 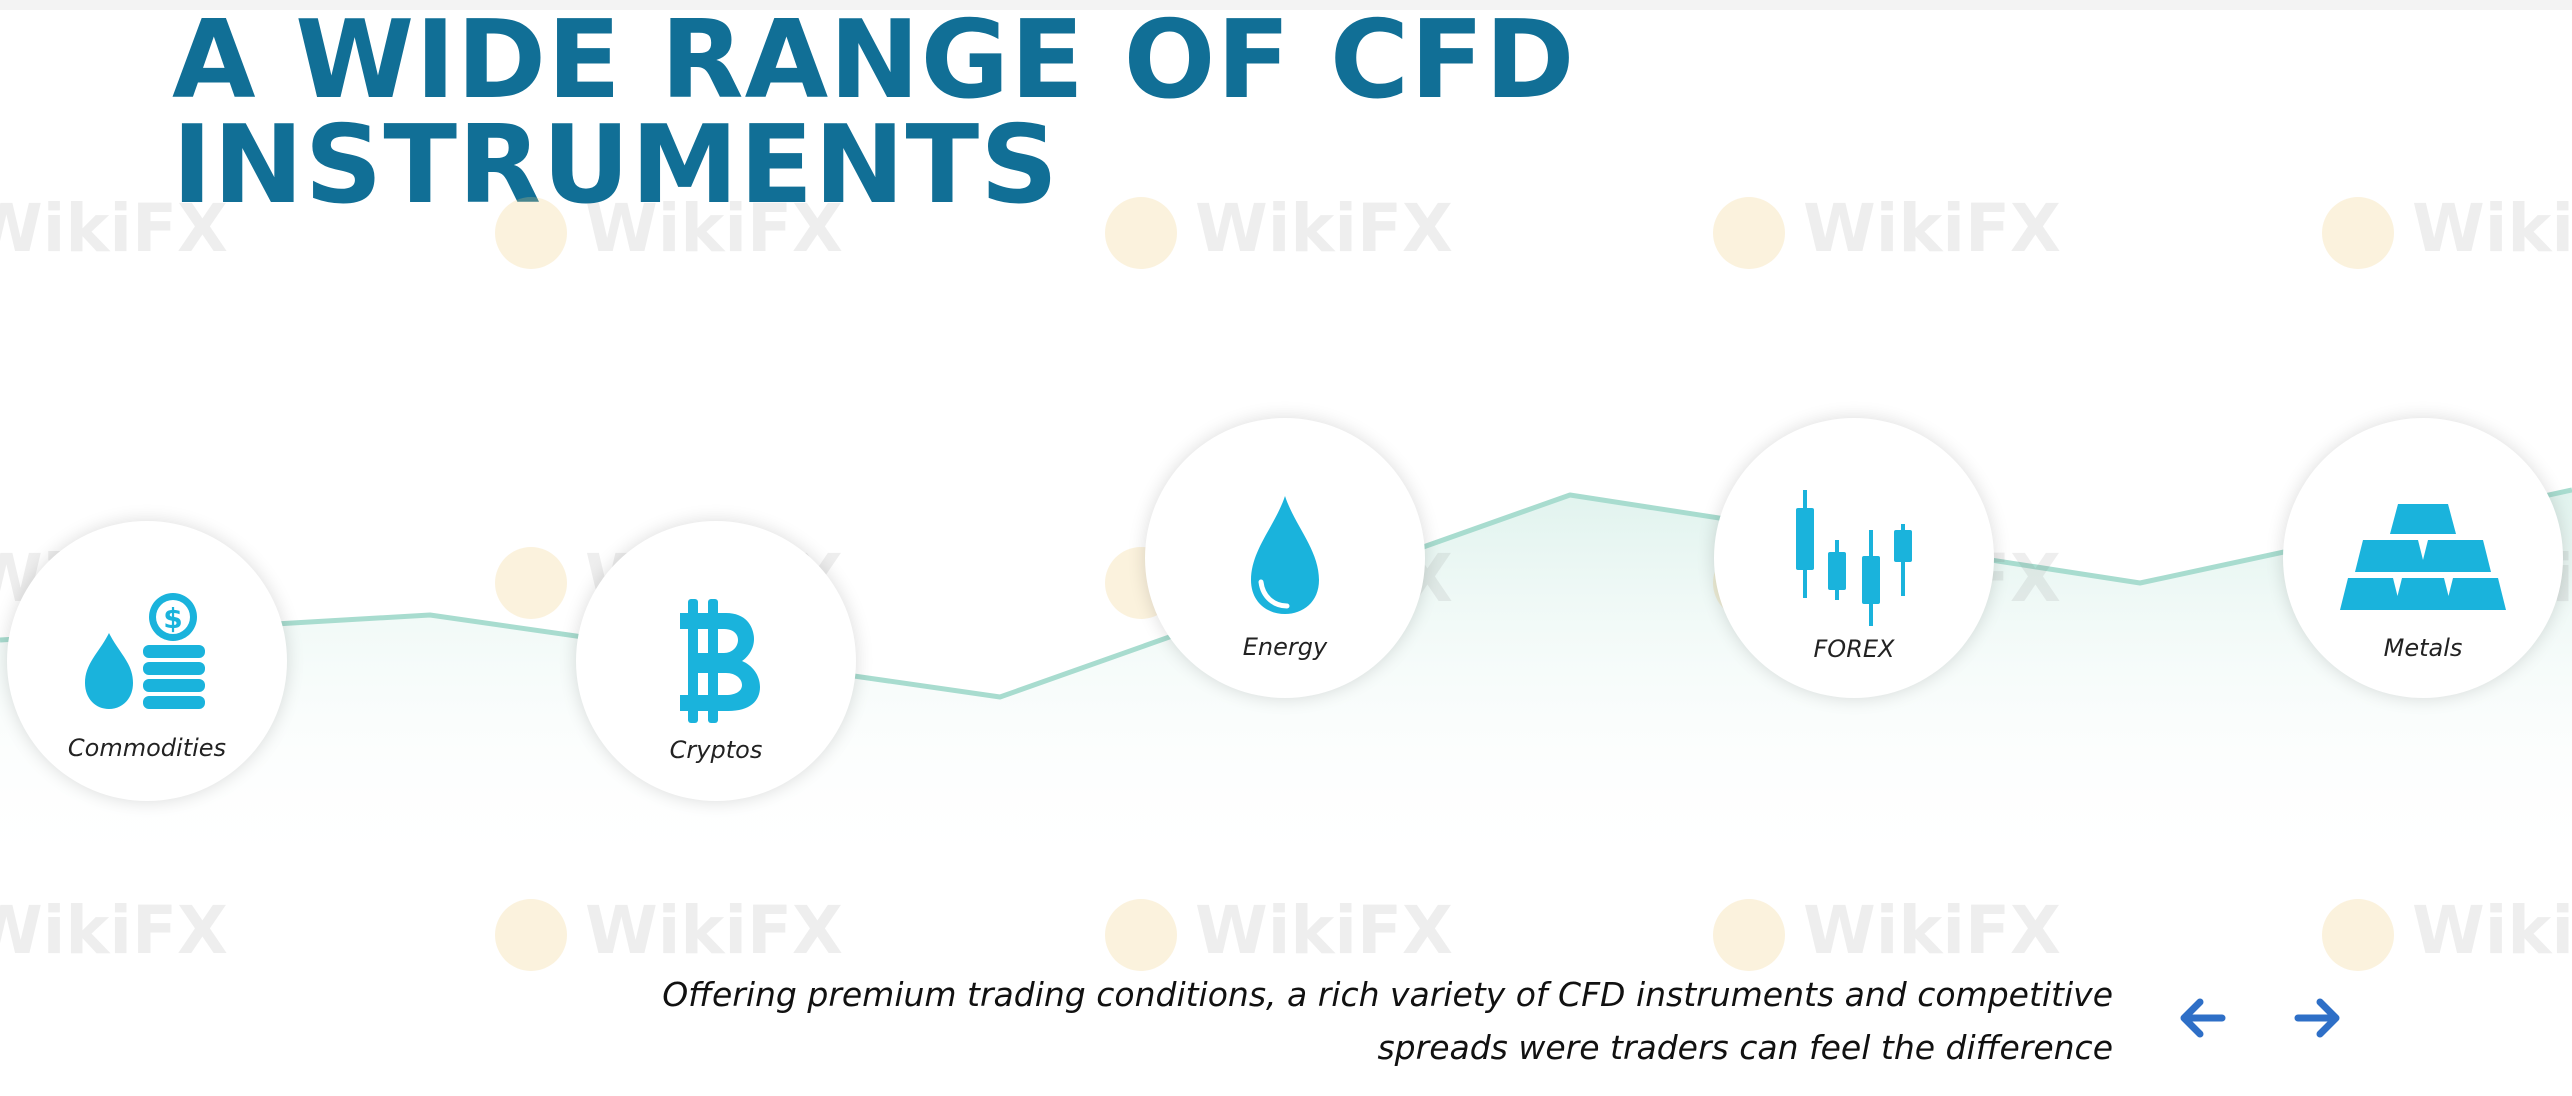 I want to click on category-forex: FOREX, so click(x=1854, y=558).